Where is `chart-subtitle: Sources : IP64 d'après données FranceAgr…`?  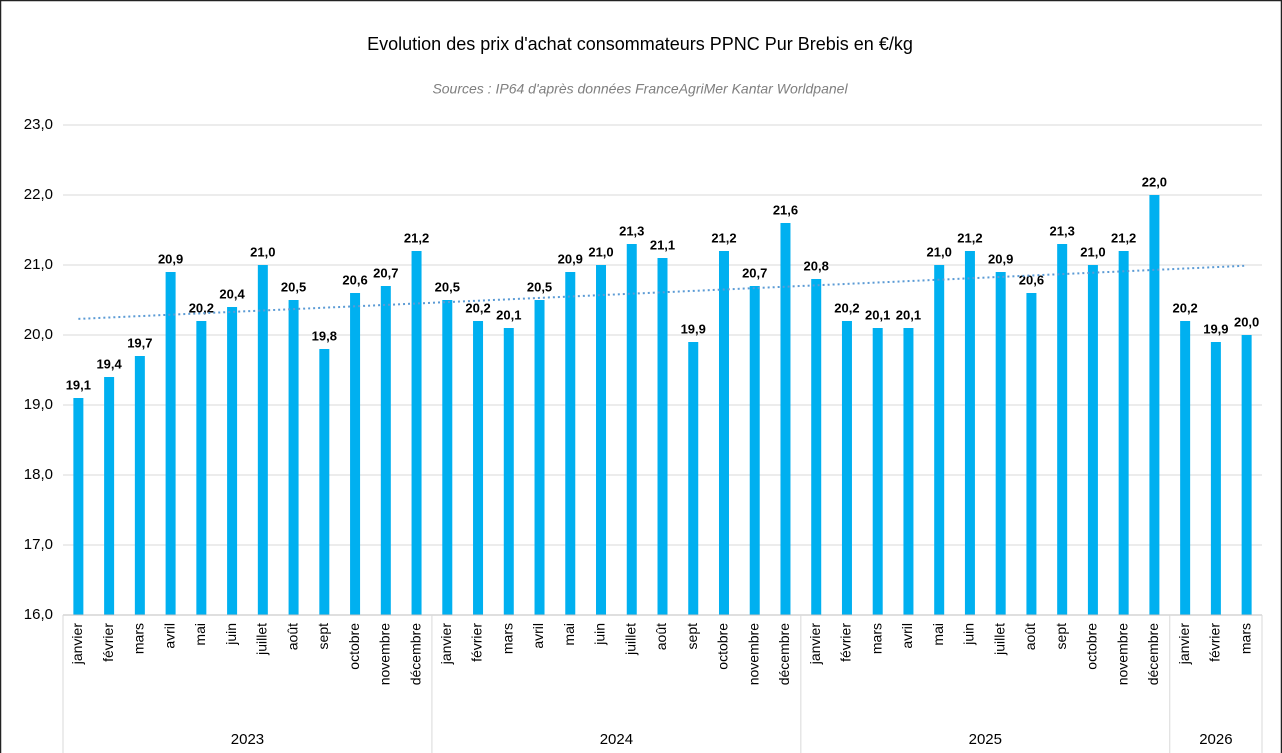
chart-subtitle: Sources : IP64 d'après données FranceAgr… is located at coordinates (640, 89).